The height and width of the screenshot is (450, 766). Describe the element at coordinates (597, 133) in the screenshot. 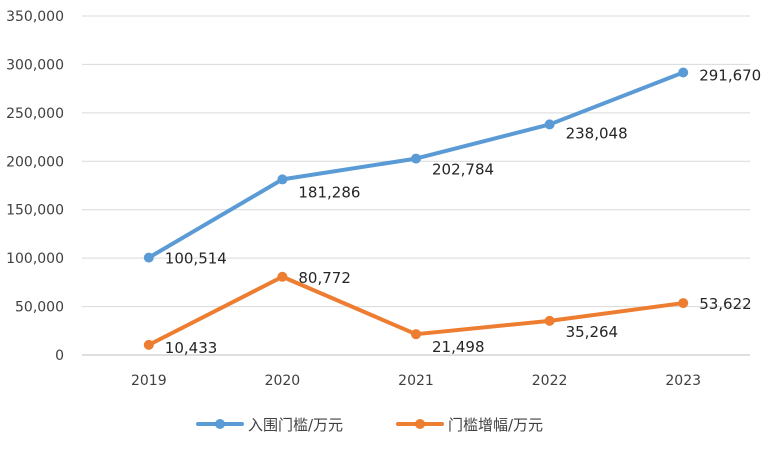

I see `data-label: 238,048` at that location.